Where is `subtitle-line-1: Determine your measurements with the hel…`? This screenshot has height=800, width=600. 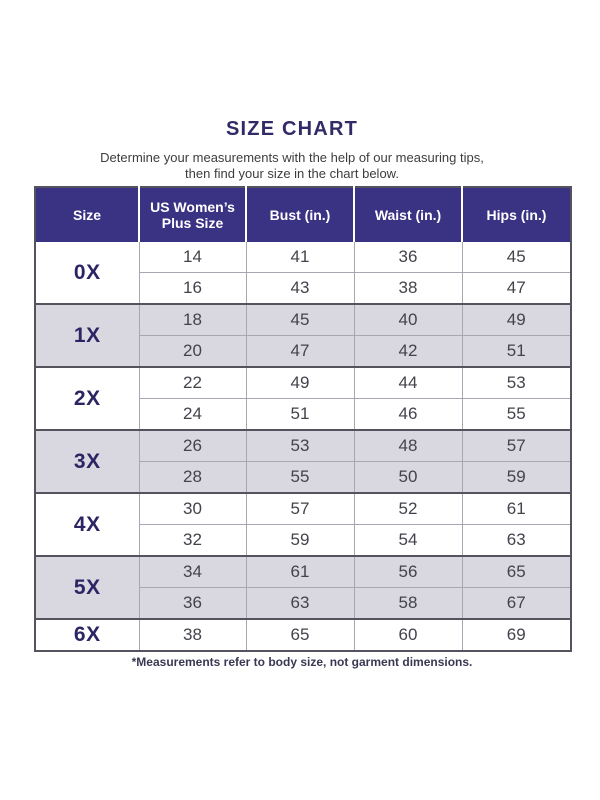
subtitle-line-1: Determine your measurements with the hel… is located at coordinates (292, 157).